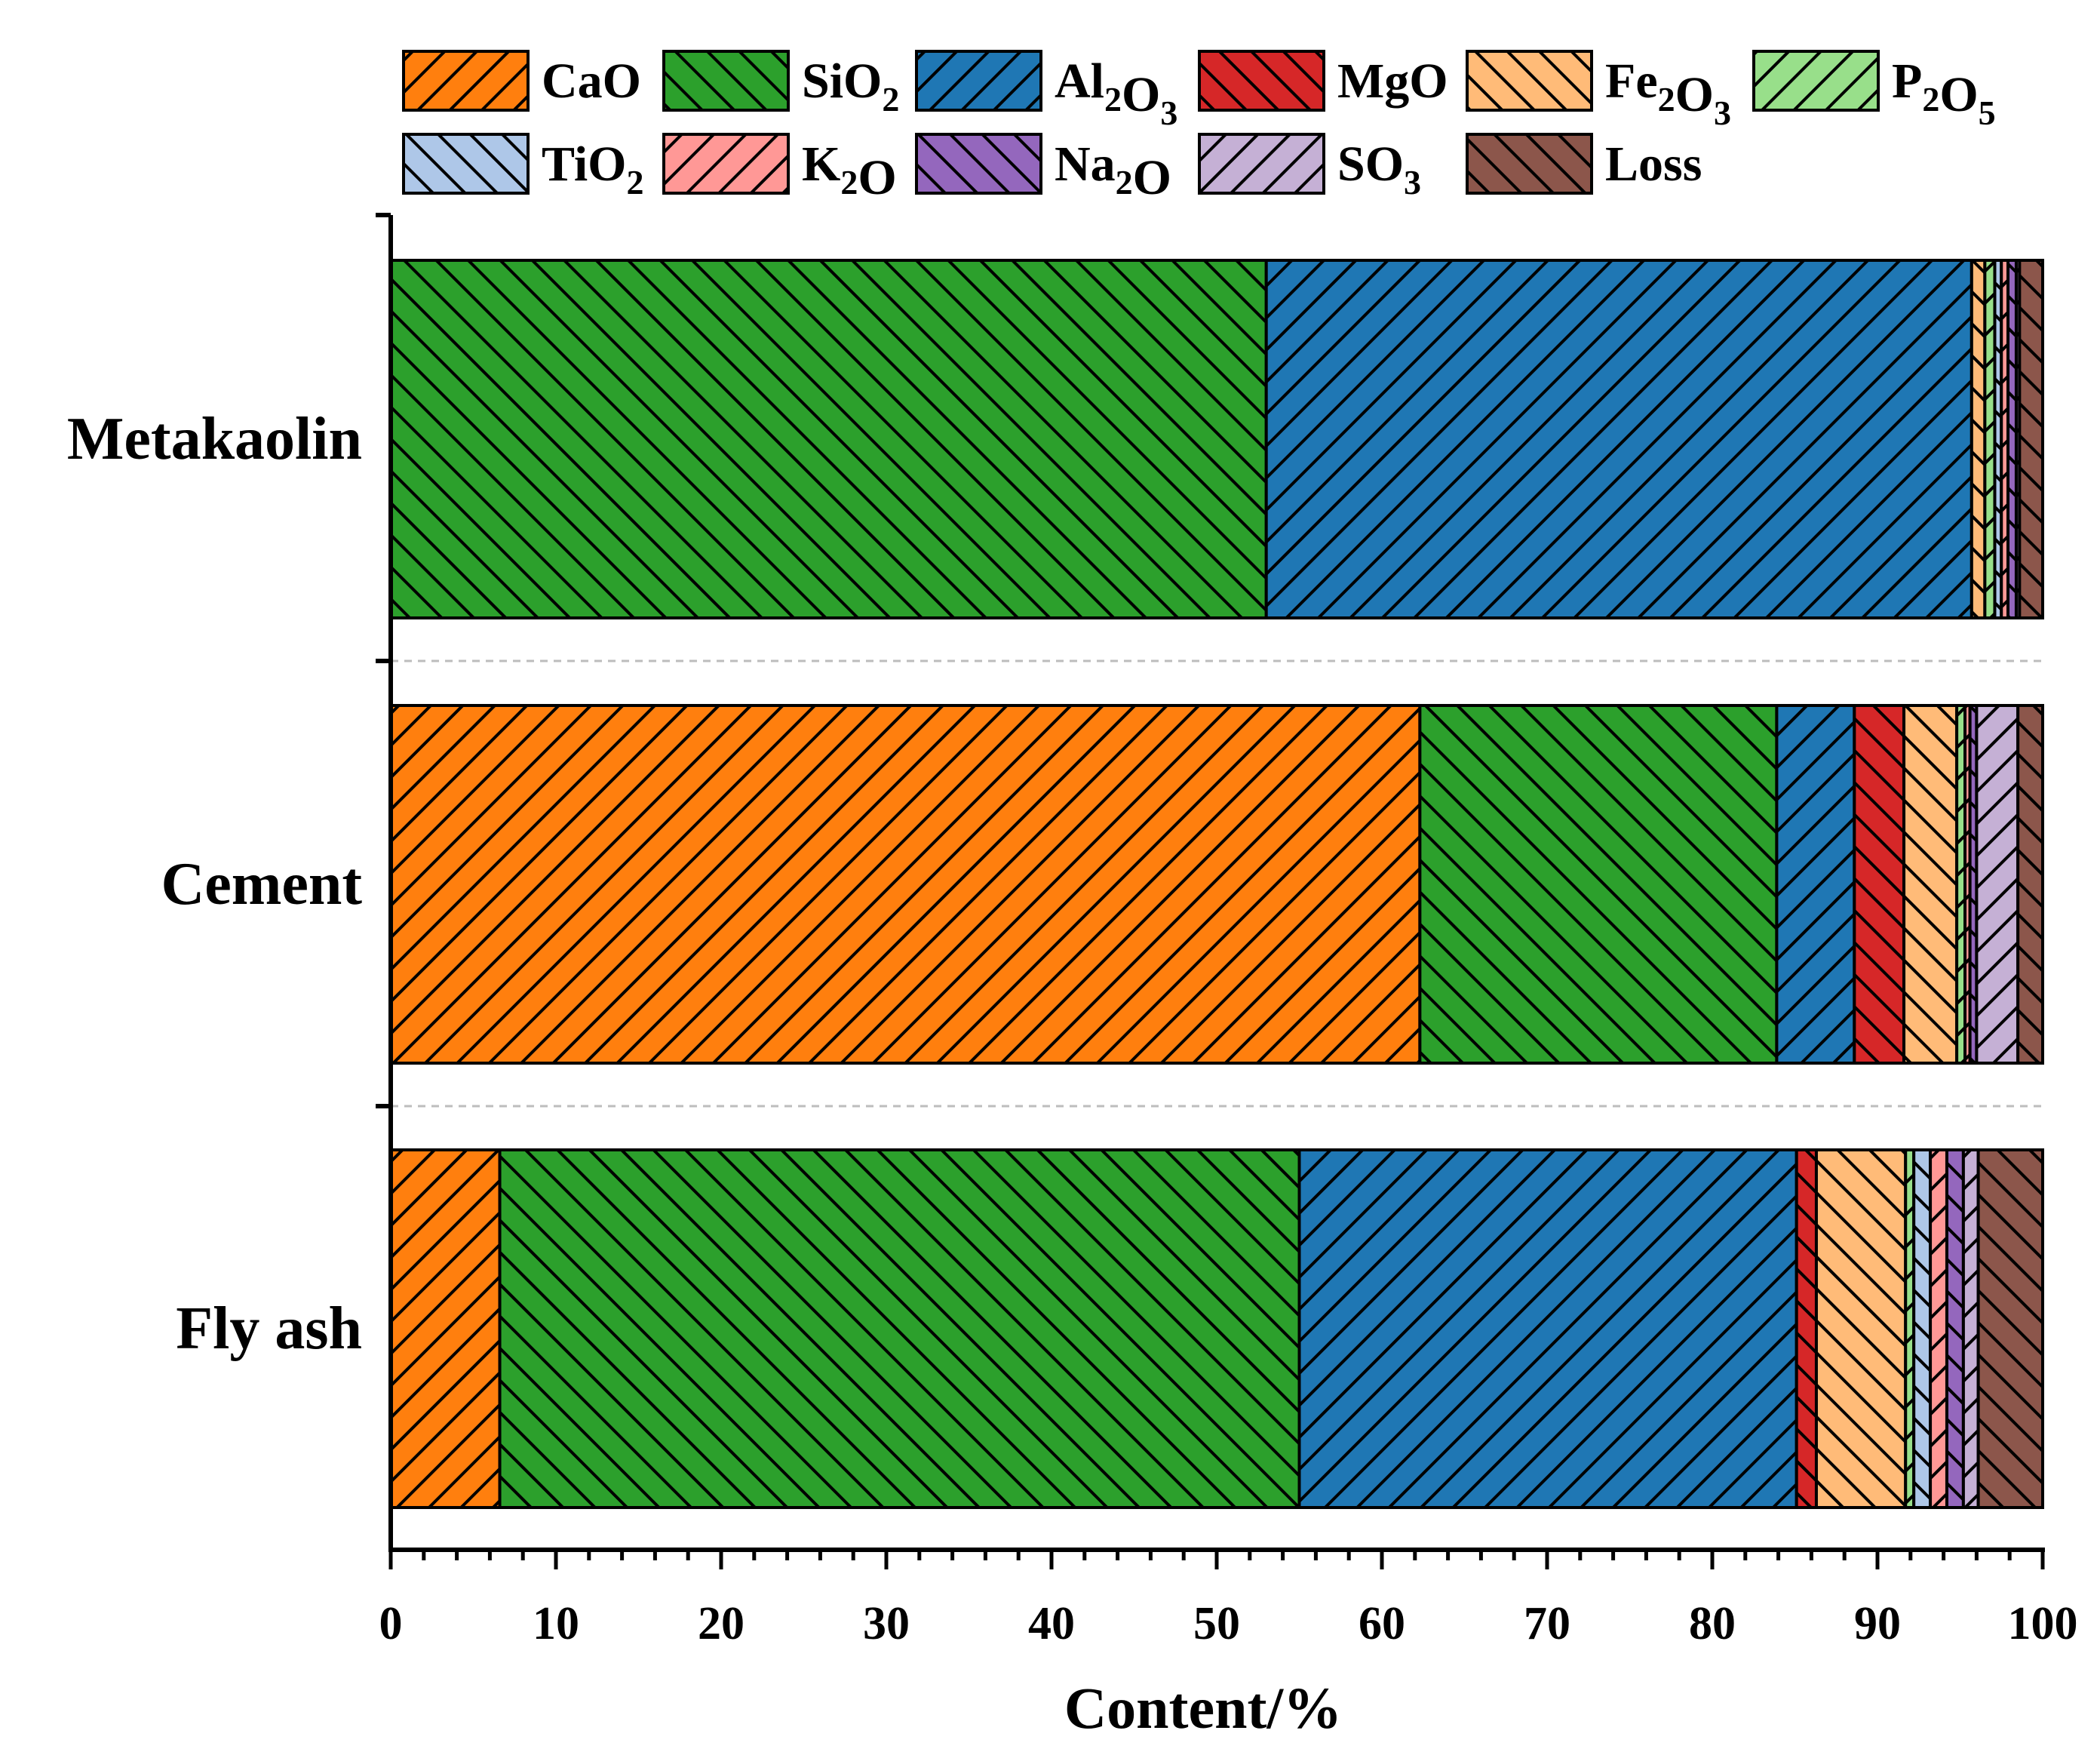  What do you see at coordinates (1944, 93) in the screenshot?
I see `legend-label: P2O5` at bounding box center [1944, 93].